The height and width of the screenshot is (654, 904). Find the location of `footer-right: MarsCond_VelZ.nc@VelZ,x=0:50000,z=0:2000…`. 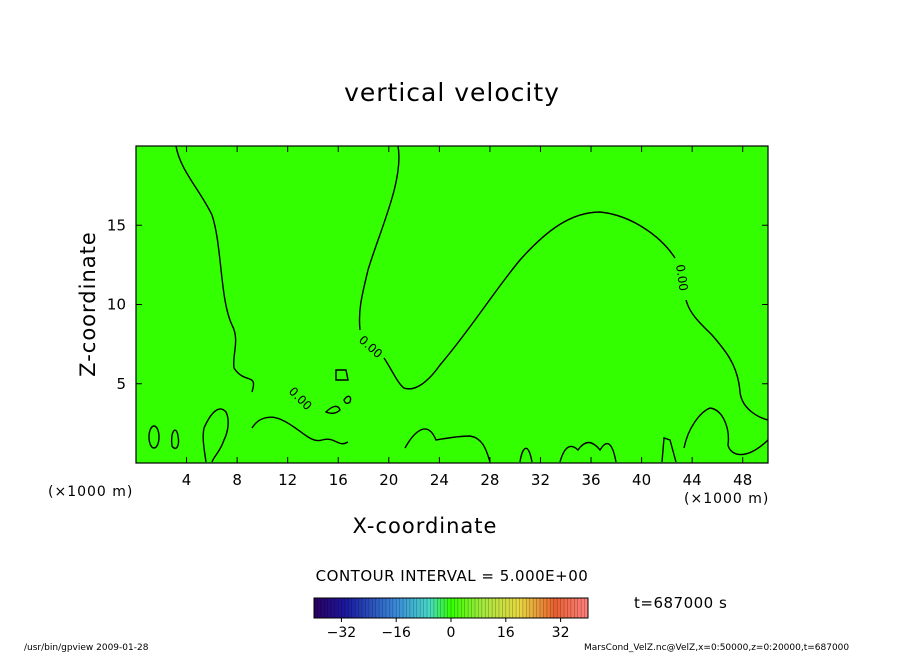

footer-right: MarsCond_VelZ.nc@VelZ,x=0:50000,z=0:2000… is located at coordinates (717, 648).